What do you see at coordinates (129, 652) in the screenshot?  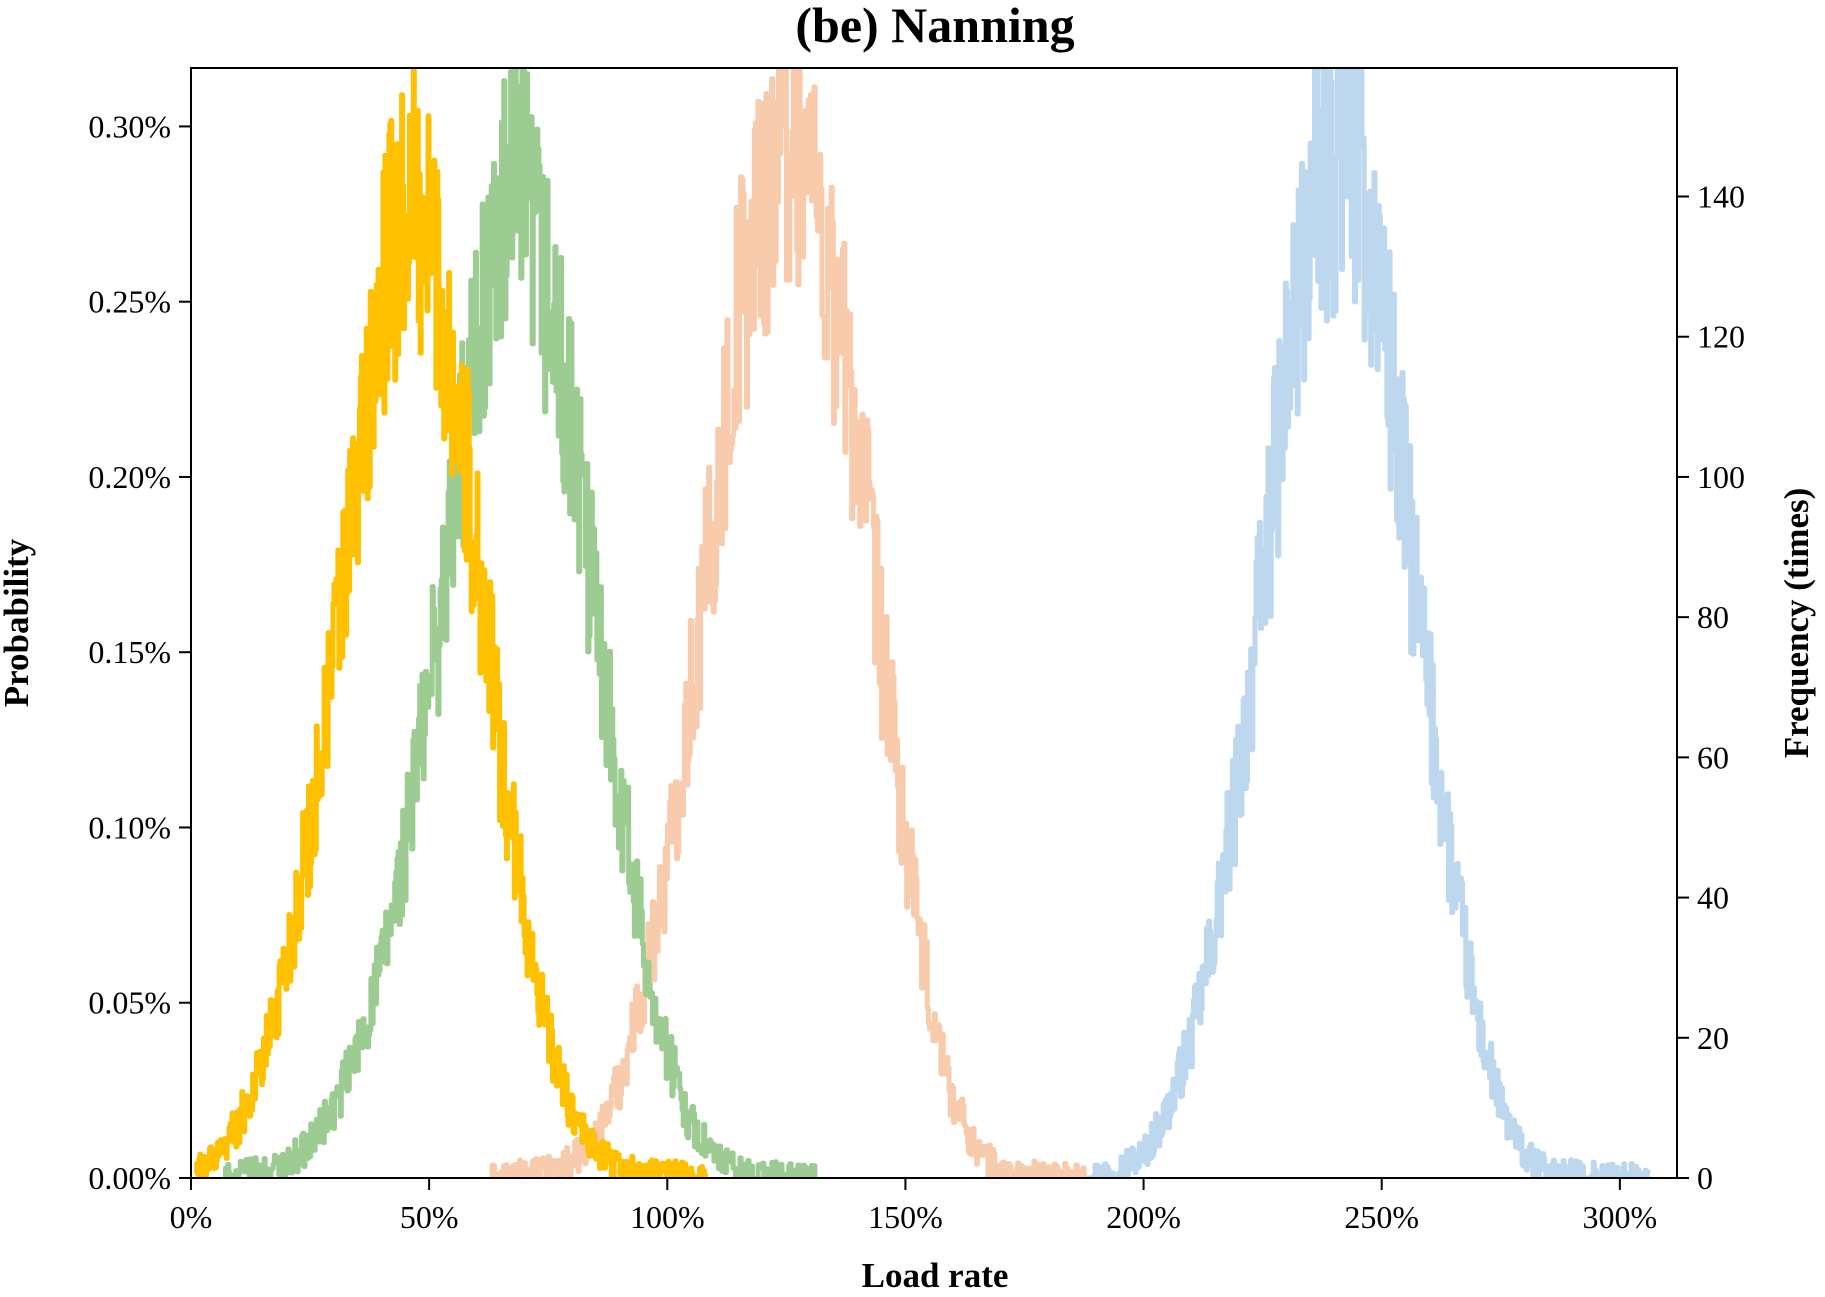 I see `y-tick-label: 0.15%` at bounding box center [129, 652].